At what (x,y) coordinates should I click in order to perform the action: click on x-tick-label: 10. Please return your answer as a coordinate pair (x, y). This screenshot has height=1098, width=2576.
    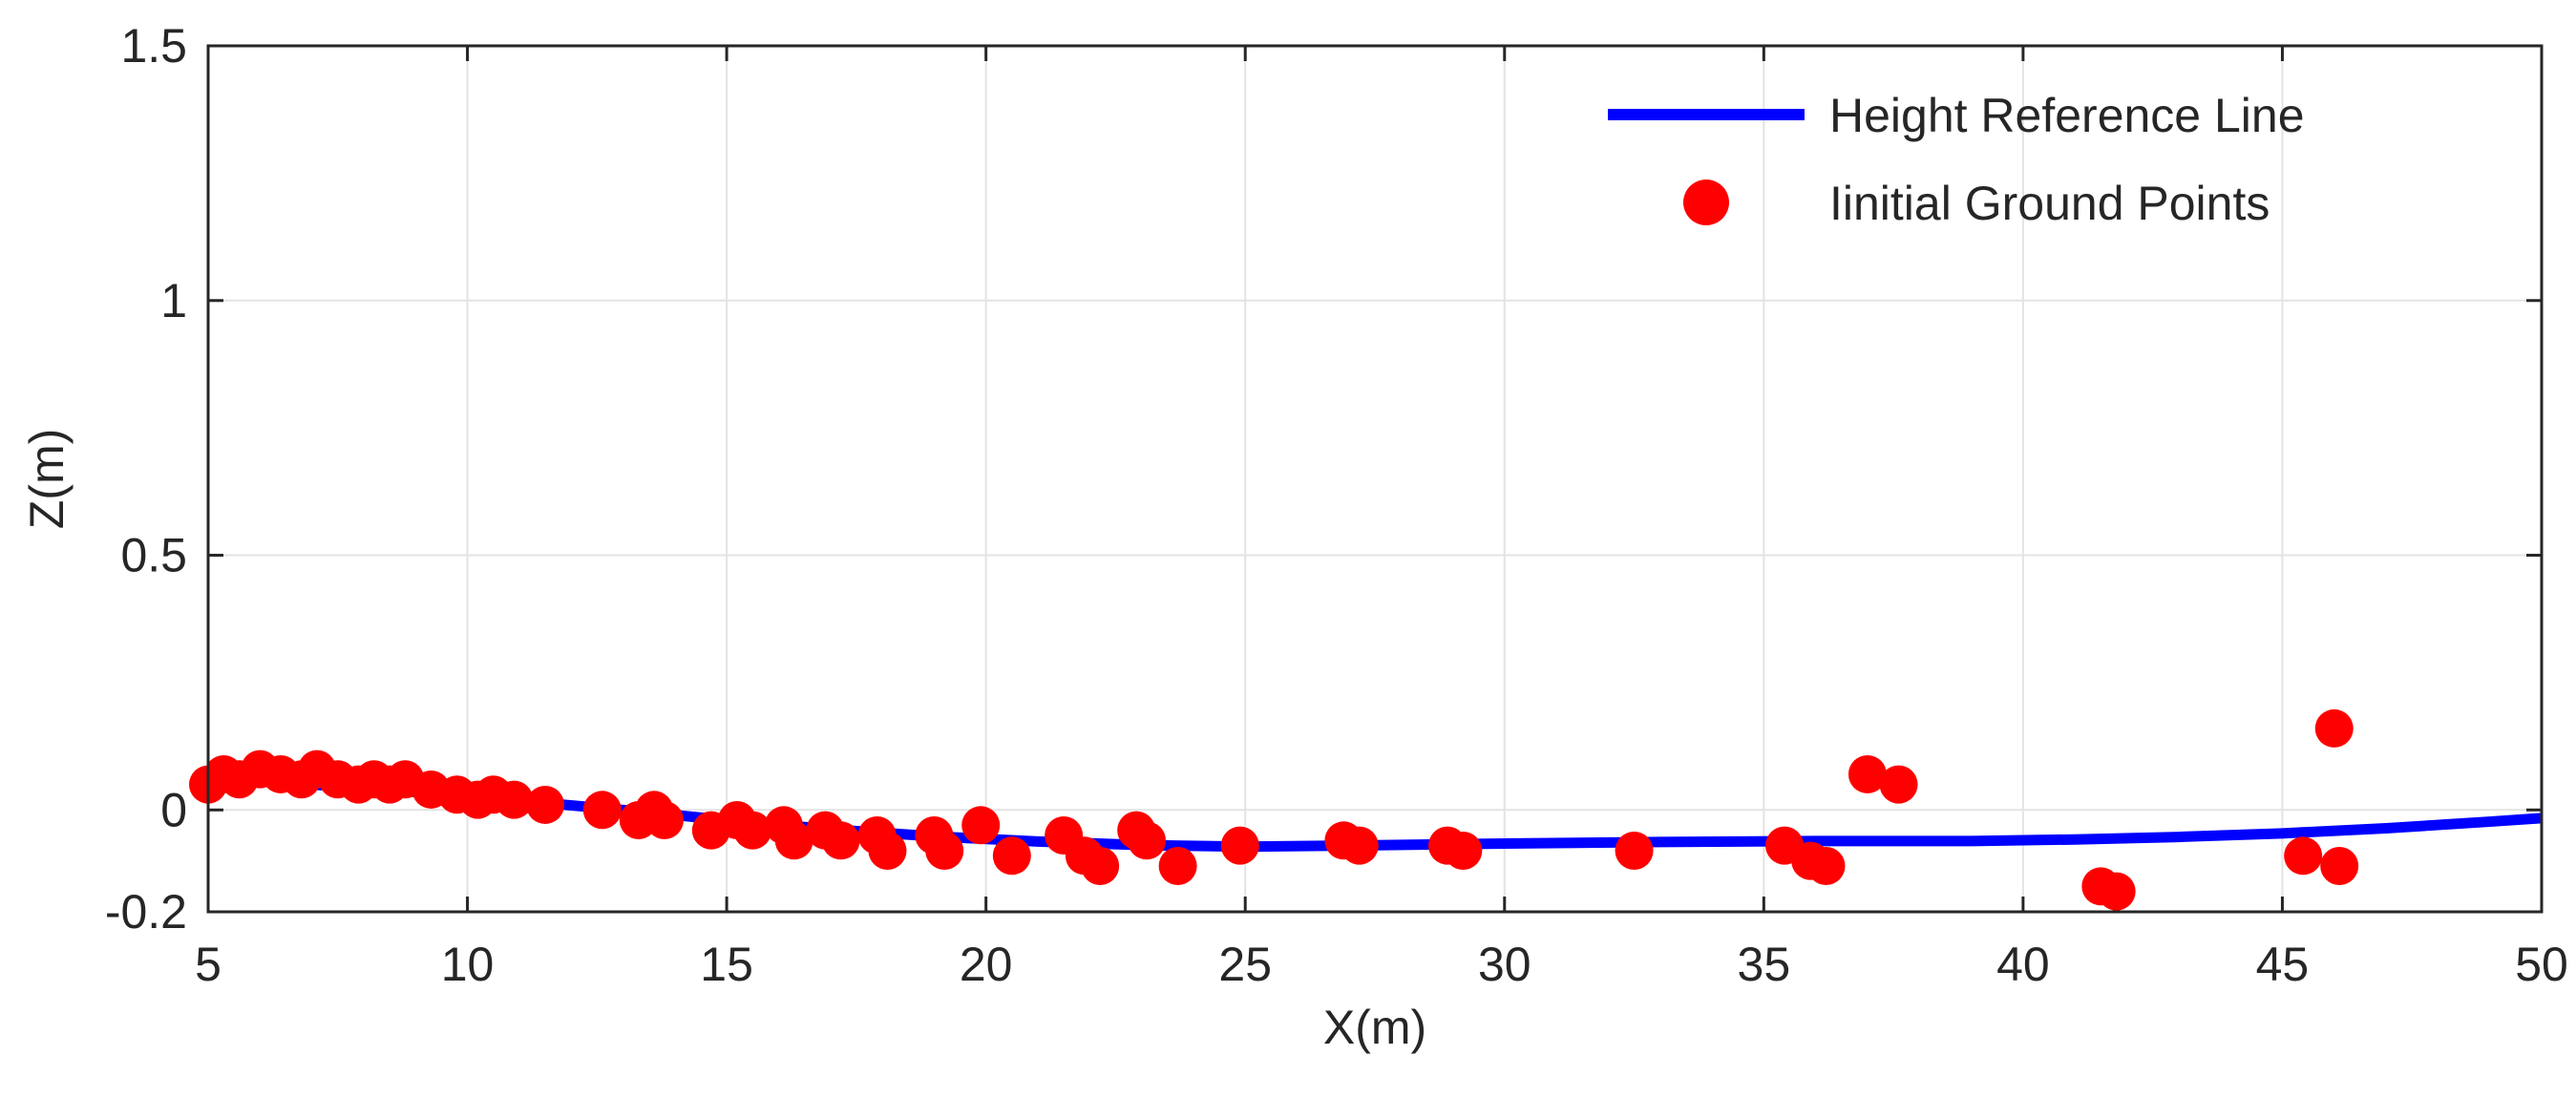
    Looking at the image, I should click on (468, 964).